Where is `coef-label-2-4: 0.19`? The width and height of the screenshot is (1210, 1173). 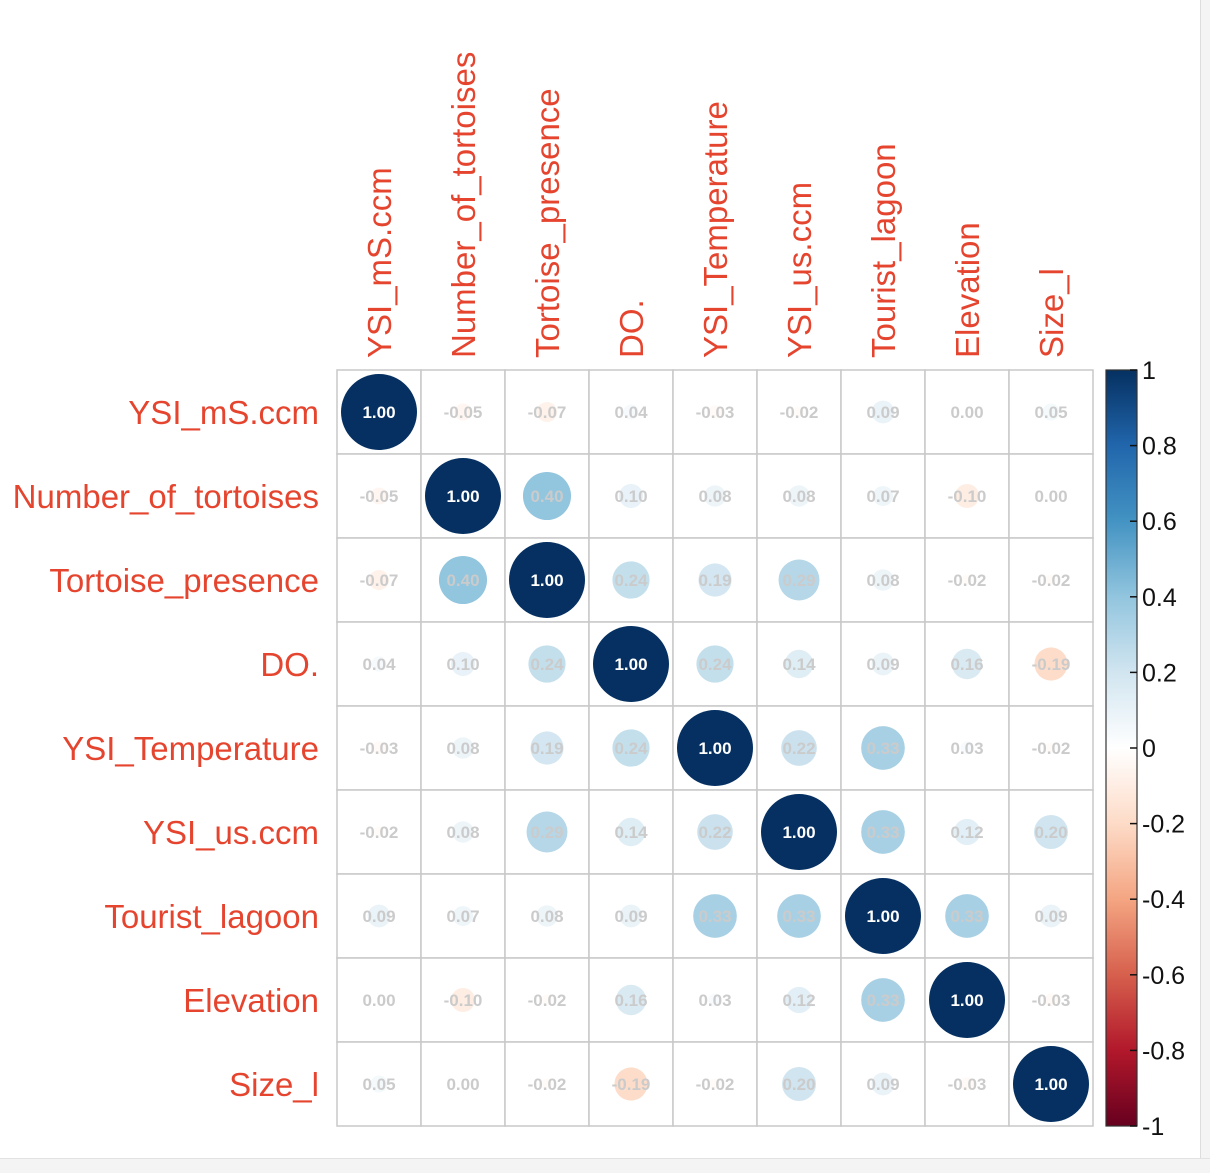 coef-label-2-4: 0.19 is located at coordinates (714, 580).